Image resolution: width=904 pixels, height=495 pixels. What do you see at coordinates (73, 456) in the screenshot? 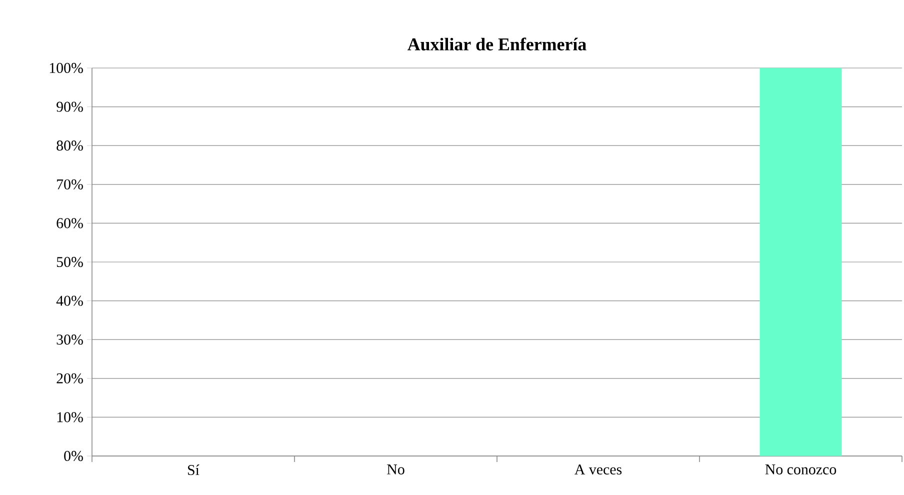
I see `y-tick-label: 0%` at bounding box center [73, 456].